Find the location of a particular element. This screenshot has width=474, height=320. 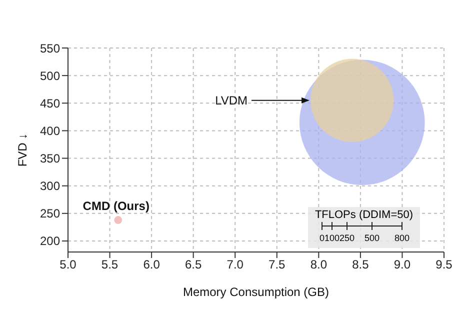

y-tick-label: 200 is located at coordinates (50, 241).